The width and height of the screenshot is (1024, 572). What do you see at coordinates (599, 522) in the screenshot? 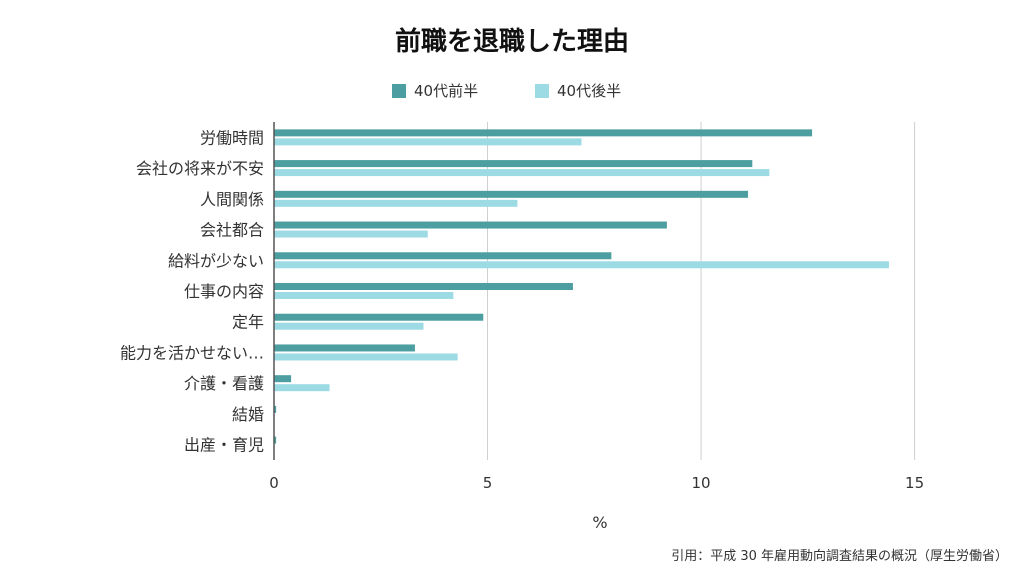
I see `x-axis-title: %` at bounding box center [599, 522].